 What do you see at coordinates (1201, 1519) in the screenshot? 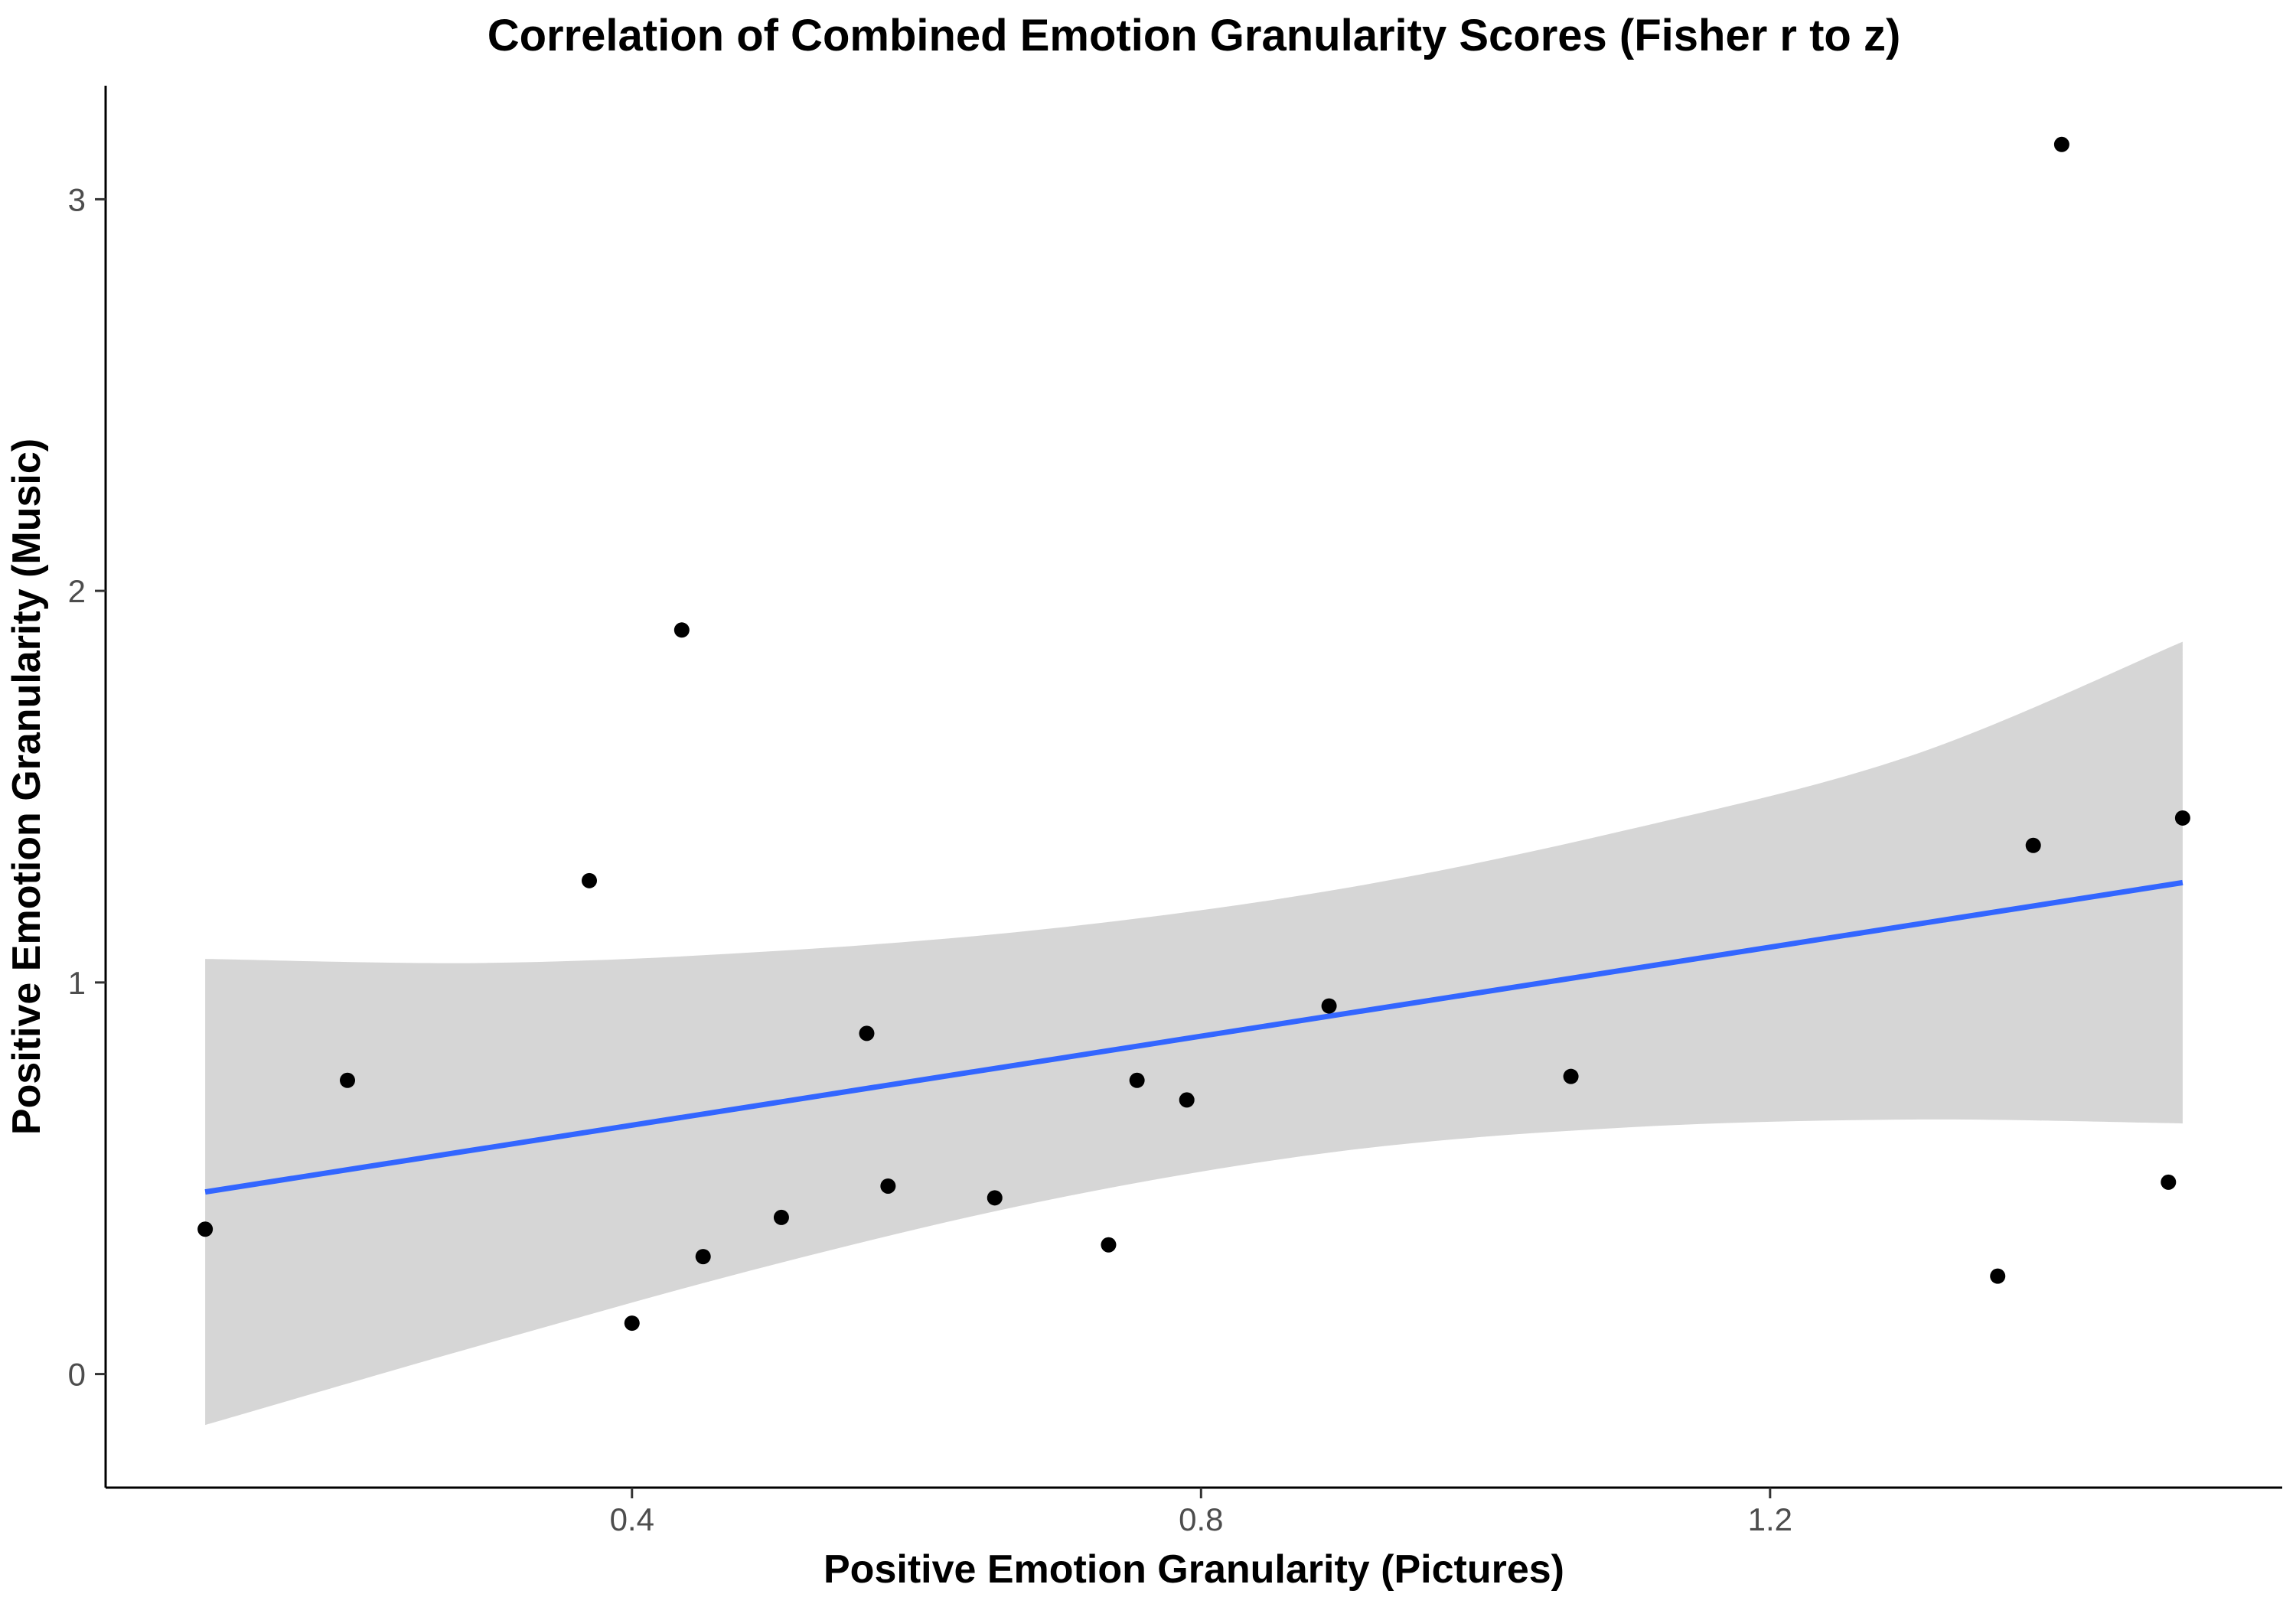
I see `x-tick-label: 0.8` at bounding box center [1201, 1519].